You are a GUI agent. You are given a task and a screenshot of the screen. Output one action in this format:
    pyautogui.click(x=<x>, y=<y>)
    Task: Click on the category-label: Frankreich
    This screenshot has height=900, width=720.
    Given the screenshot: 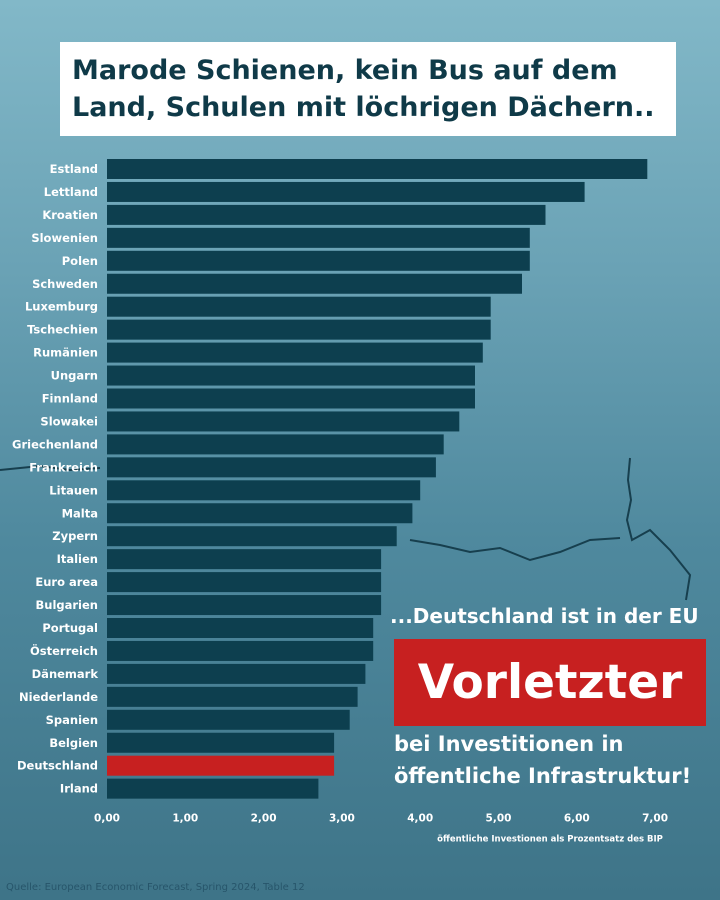 What is the action you would take?
    pyautogui.click(x=63, y=467)
    